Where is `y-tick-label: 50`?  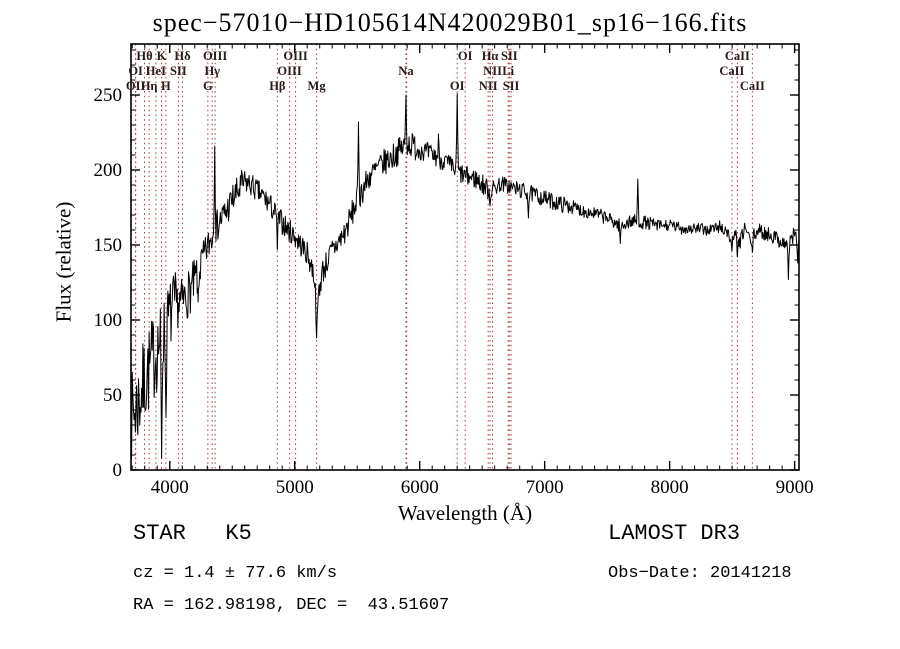
y-tick-label: 50 is located at coordinates (112, 395).